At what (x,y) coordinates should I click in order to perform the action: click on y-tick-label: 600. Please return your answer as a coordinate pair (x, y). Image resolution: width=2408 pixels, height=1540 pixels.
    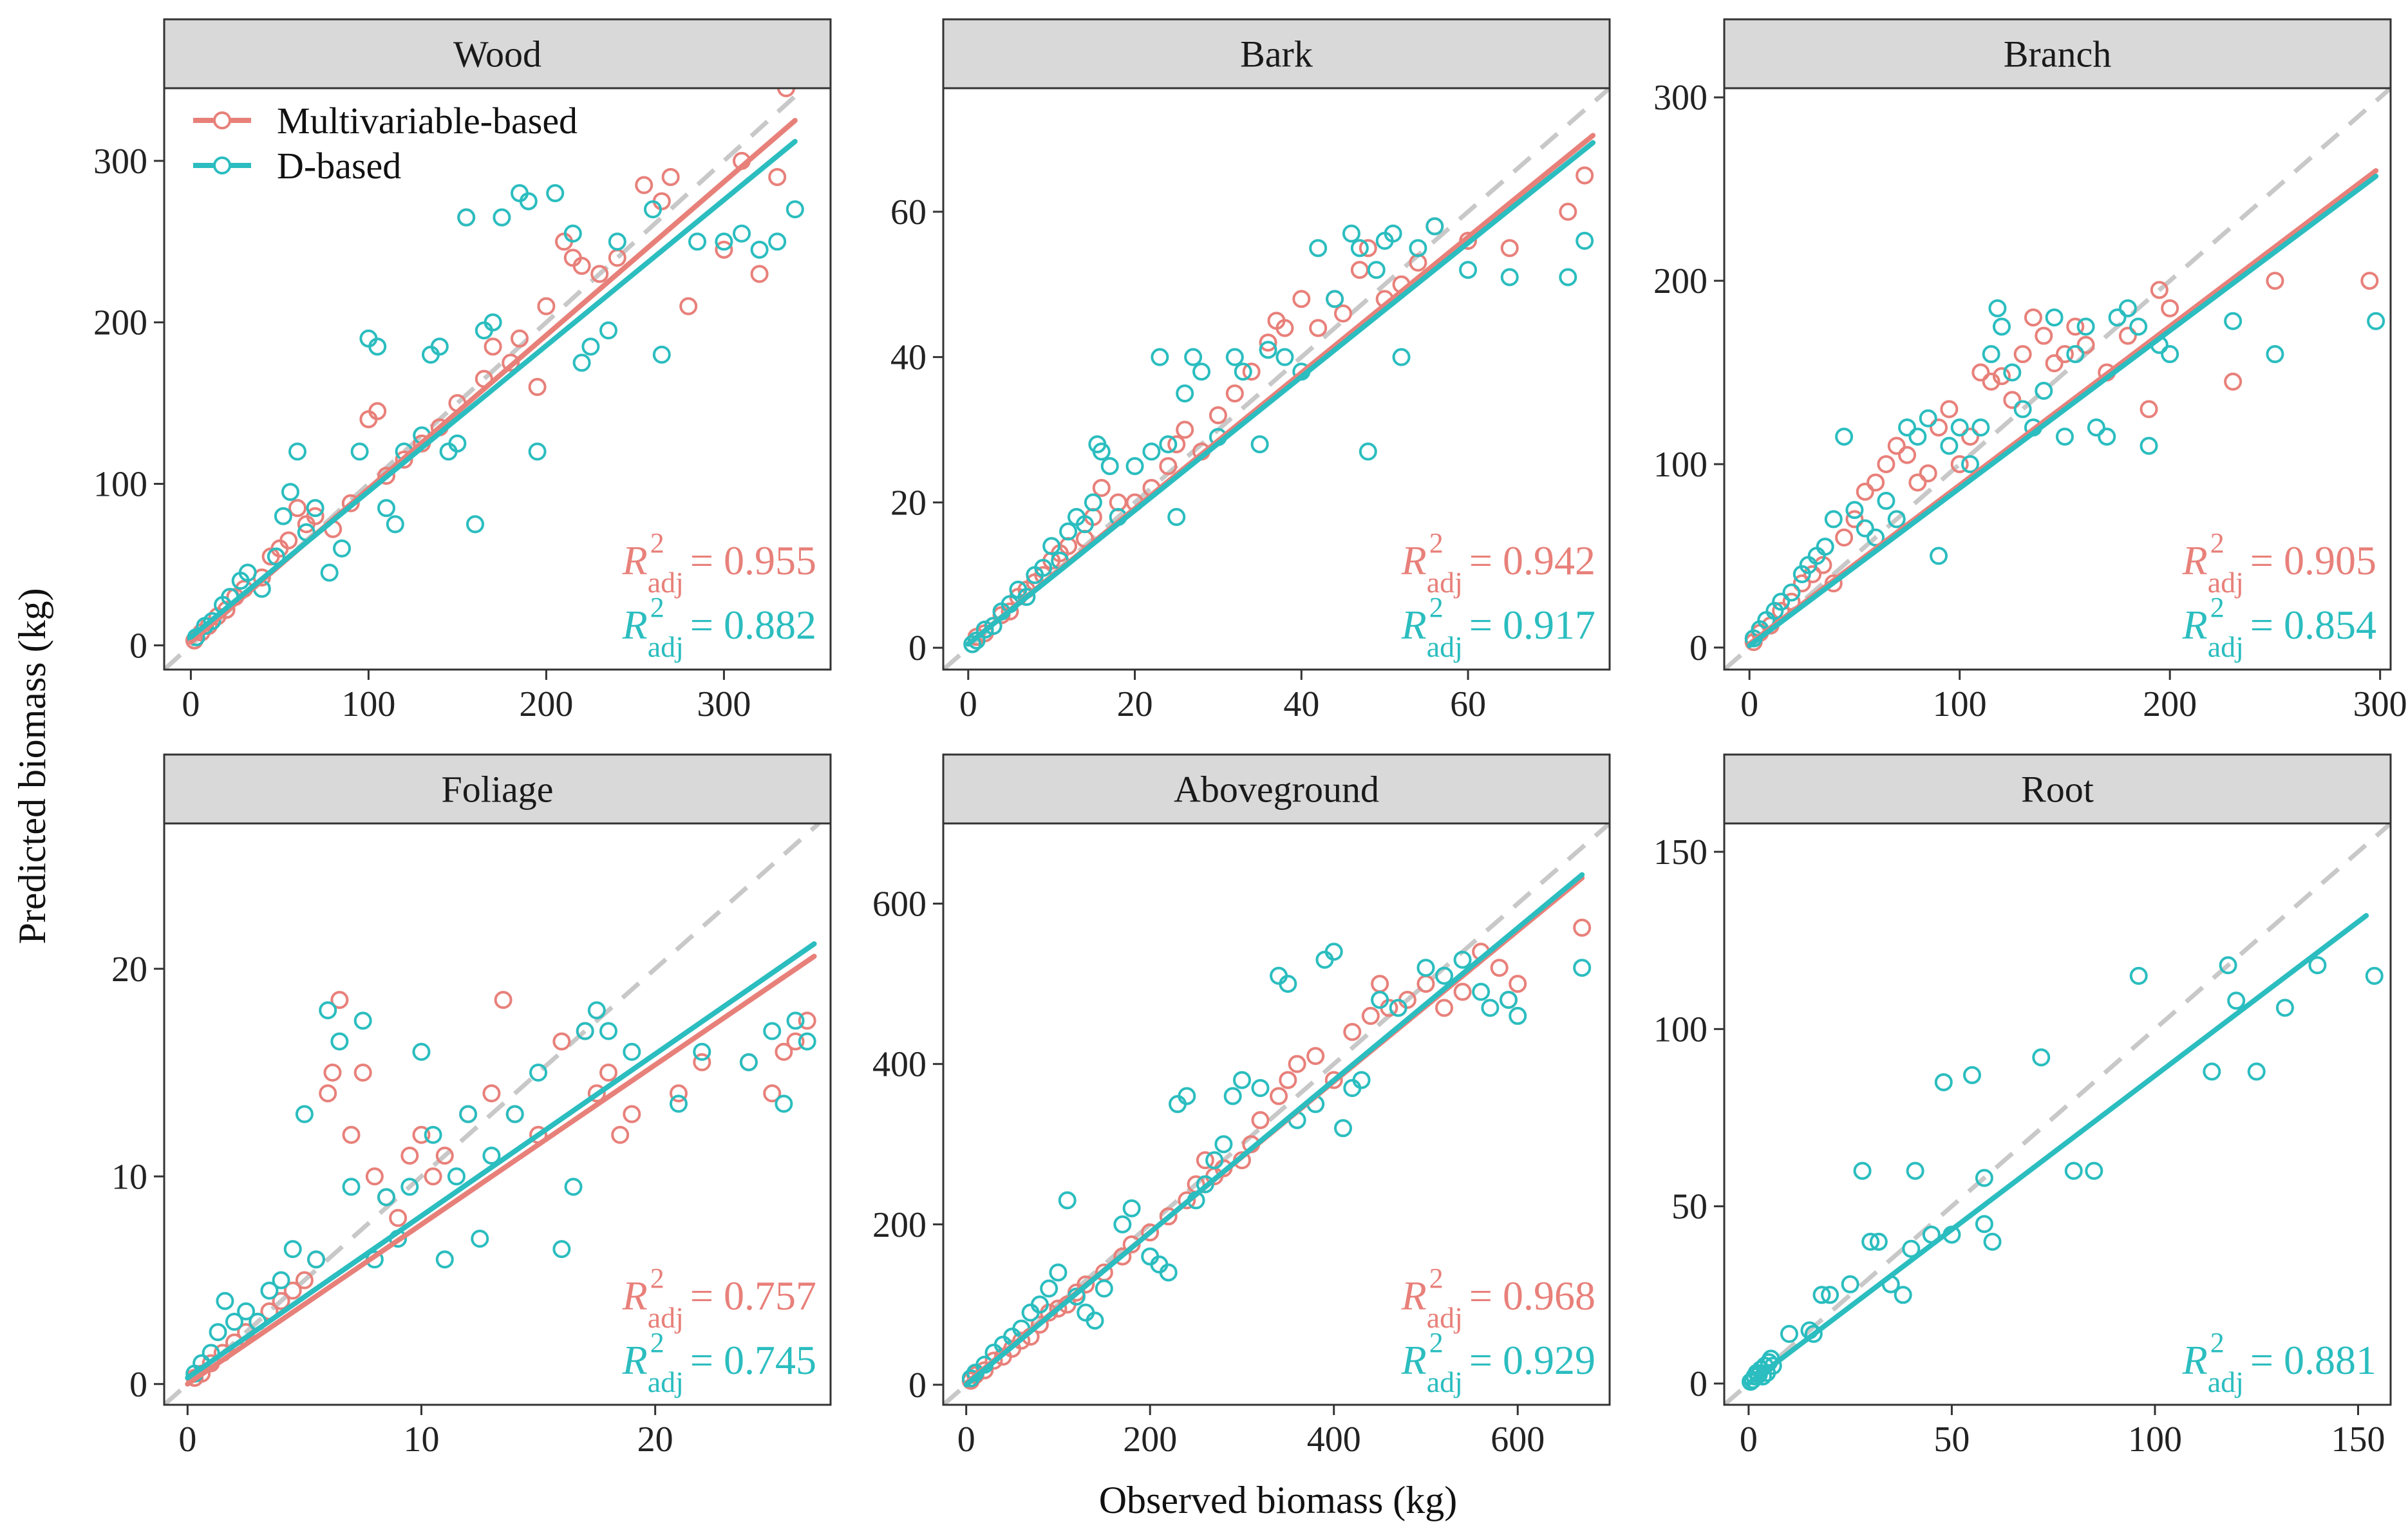
    Looking at the image, I should click on (899, 905).